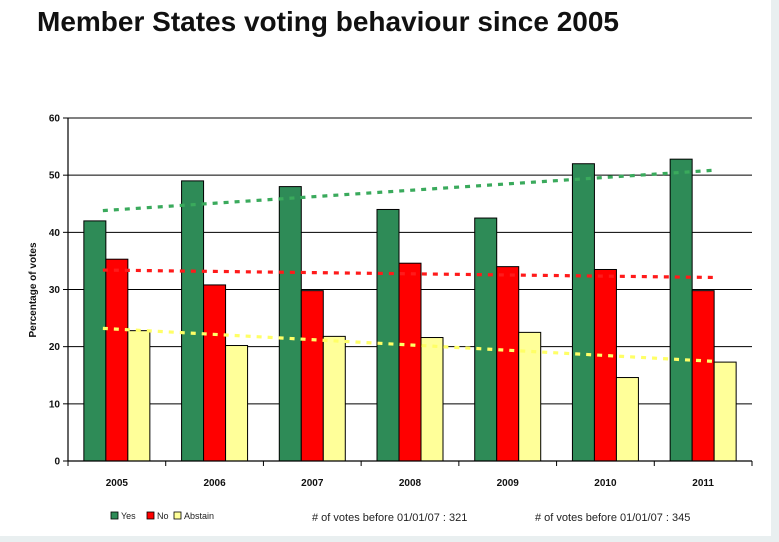 The height and width of the screenshot is (542, 779). What do you see at coordinates (95, 341) in the screenshot?
I see `bar-yes-2005` at bounding box center [95, 341].